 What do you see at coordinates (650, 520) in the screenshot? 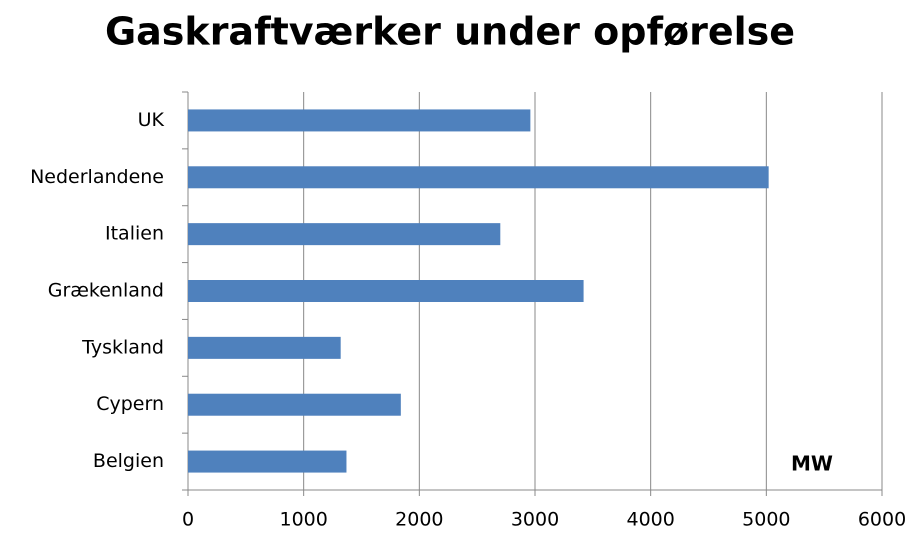
I see `x-tick-label: 4000` at bounding box center [650, 520].